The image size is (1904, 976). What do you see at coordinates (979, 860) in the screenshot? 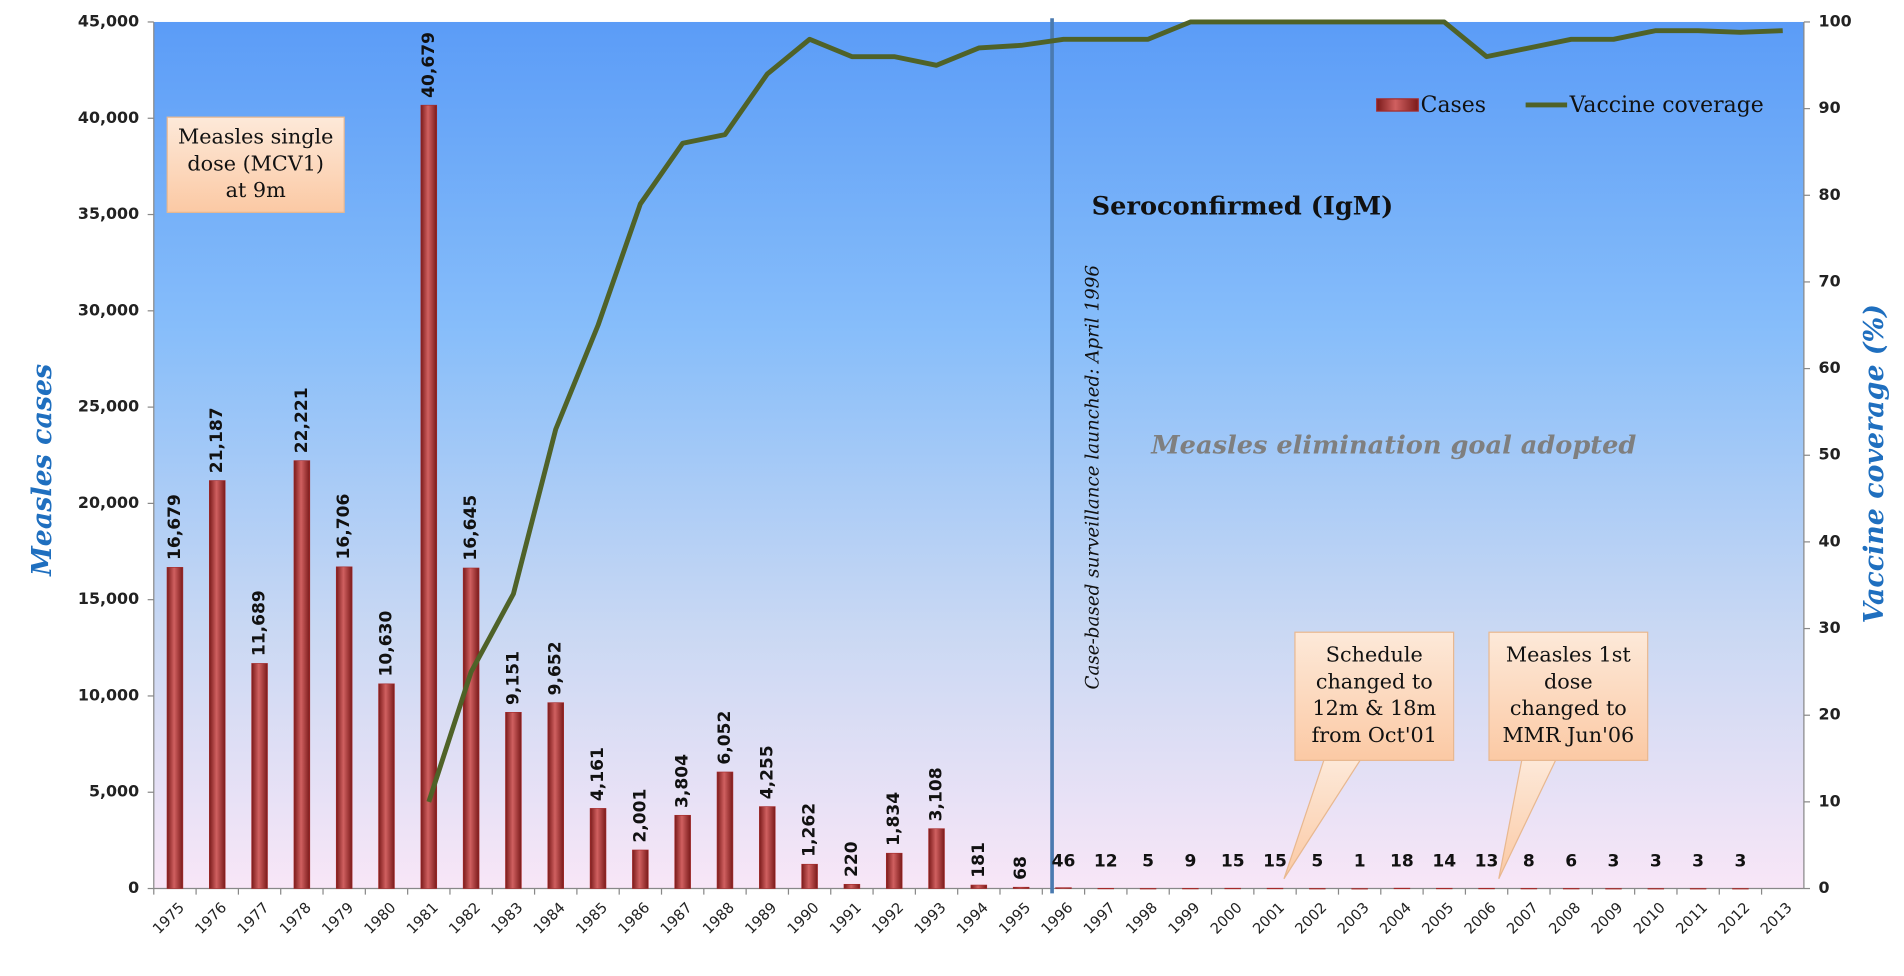
I see `data-label: 181` at bounding box center [979, 860].